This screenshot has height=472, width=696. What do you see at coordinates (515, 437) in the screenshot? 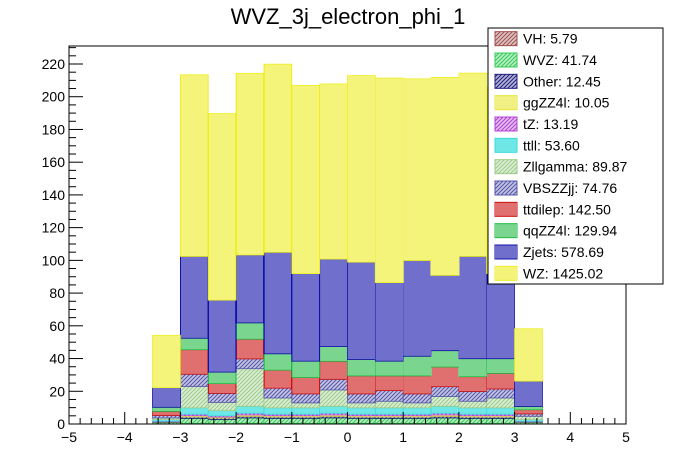
I see `x-tick-label: 3` at bounding box center [515, 437].